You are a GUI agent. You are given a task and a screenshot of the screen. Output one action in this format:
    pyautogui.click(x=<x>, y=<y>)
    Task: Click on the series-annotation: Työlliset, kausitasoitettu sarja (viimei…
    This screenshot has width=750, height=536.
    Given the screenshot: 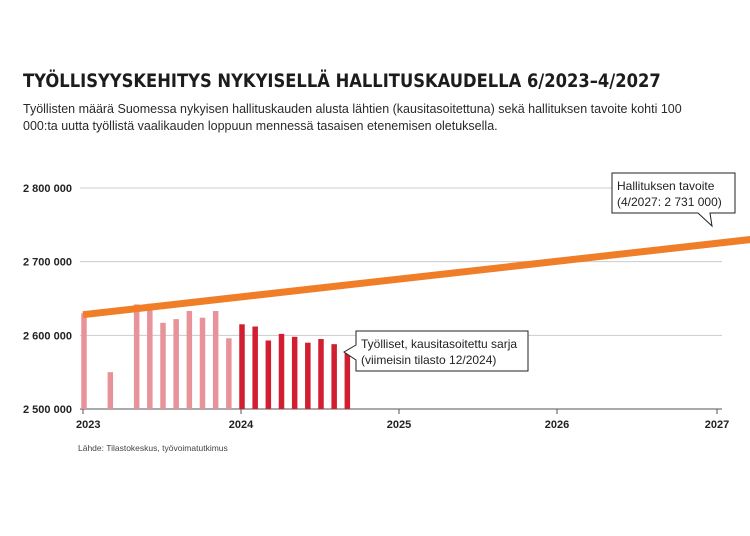 What is the action you would take?
    pyautogui.click(x=436, y=351)
    